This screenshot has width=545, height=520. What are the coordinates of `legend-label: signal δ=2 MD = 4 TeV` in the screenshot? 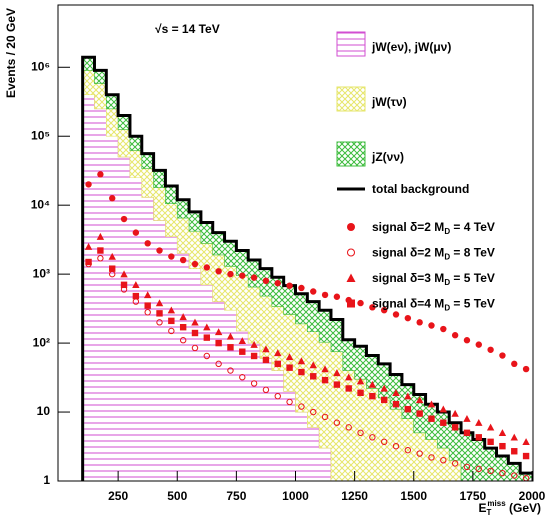 It's located at (433, 228).